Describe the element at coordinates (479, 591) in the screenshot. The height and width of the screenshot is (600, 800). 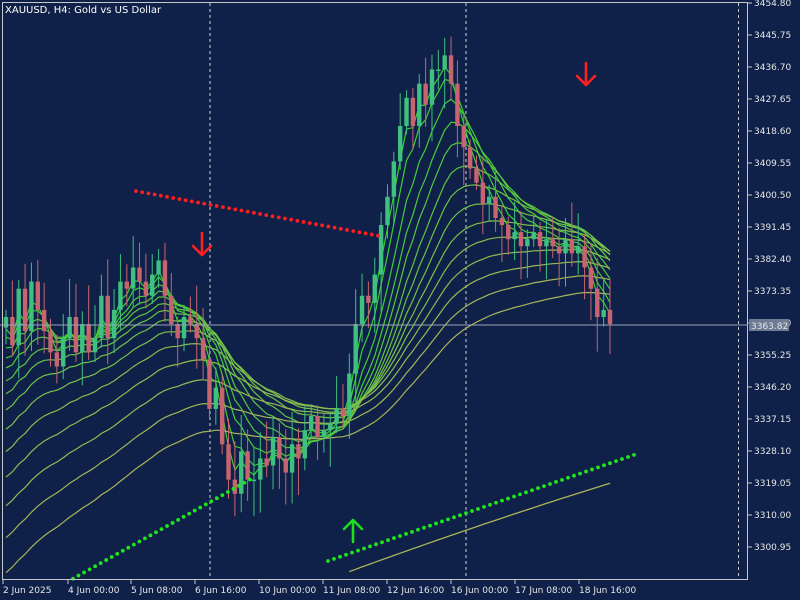
I see `time-tick-label: 16 Jun 00:00` at that location.